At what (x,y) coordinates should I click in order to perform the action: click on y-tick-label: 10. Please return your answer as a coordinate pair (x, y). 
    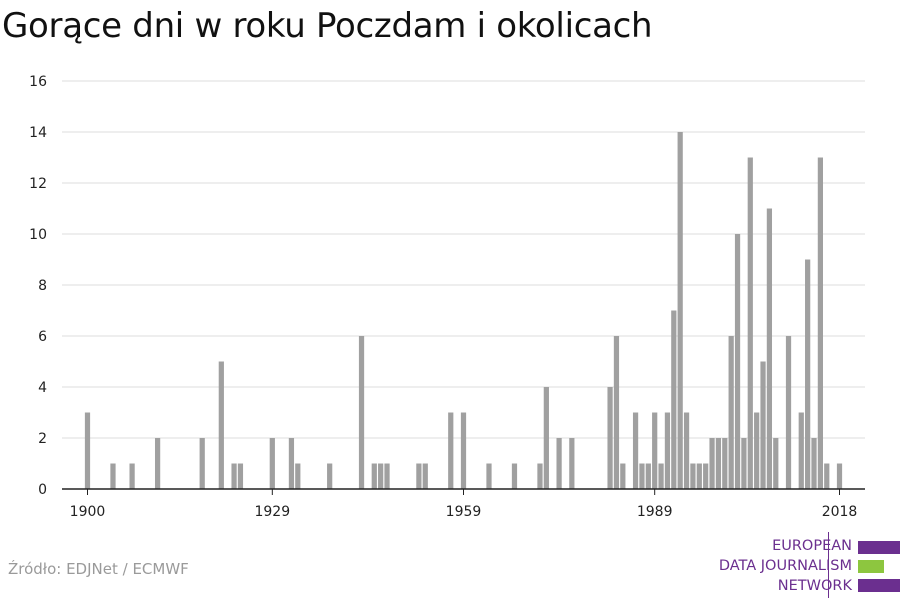
    Looking at the image, I should click on (38, 235).